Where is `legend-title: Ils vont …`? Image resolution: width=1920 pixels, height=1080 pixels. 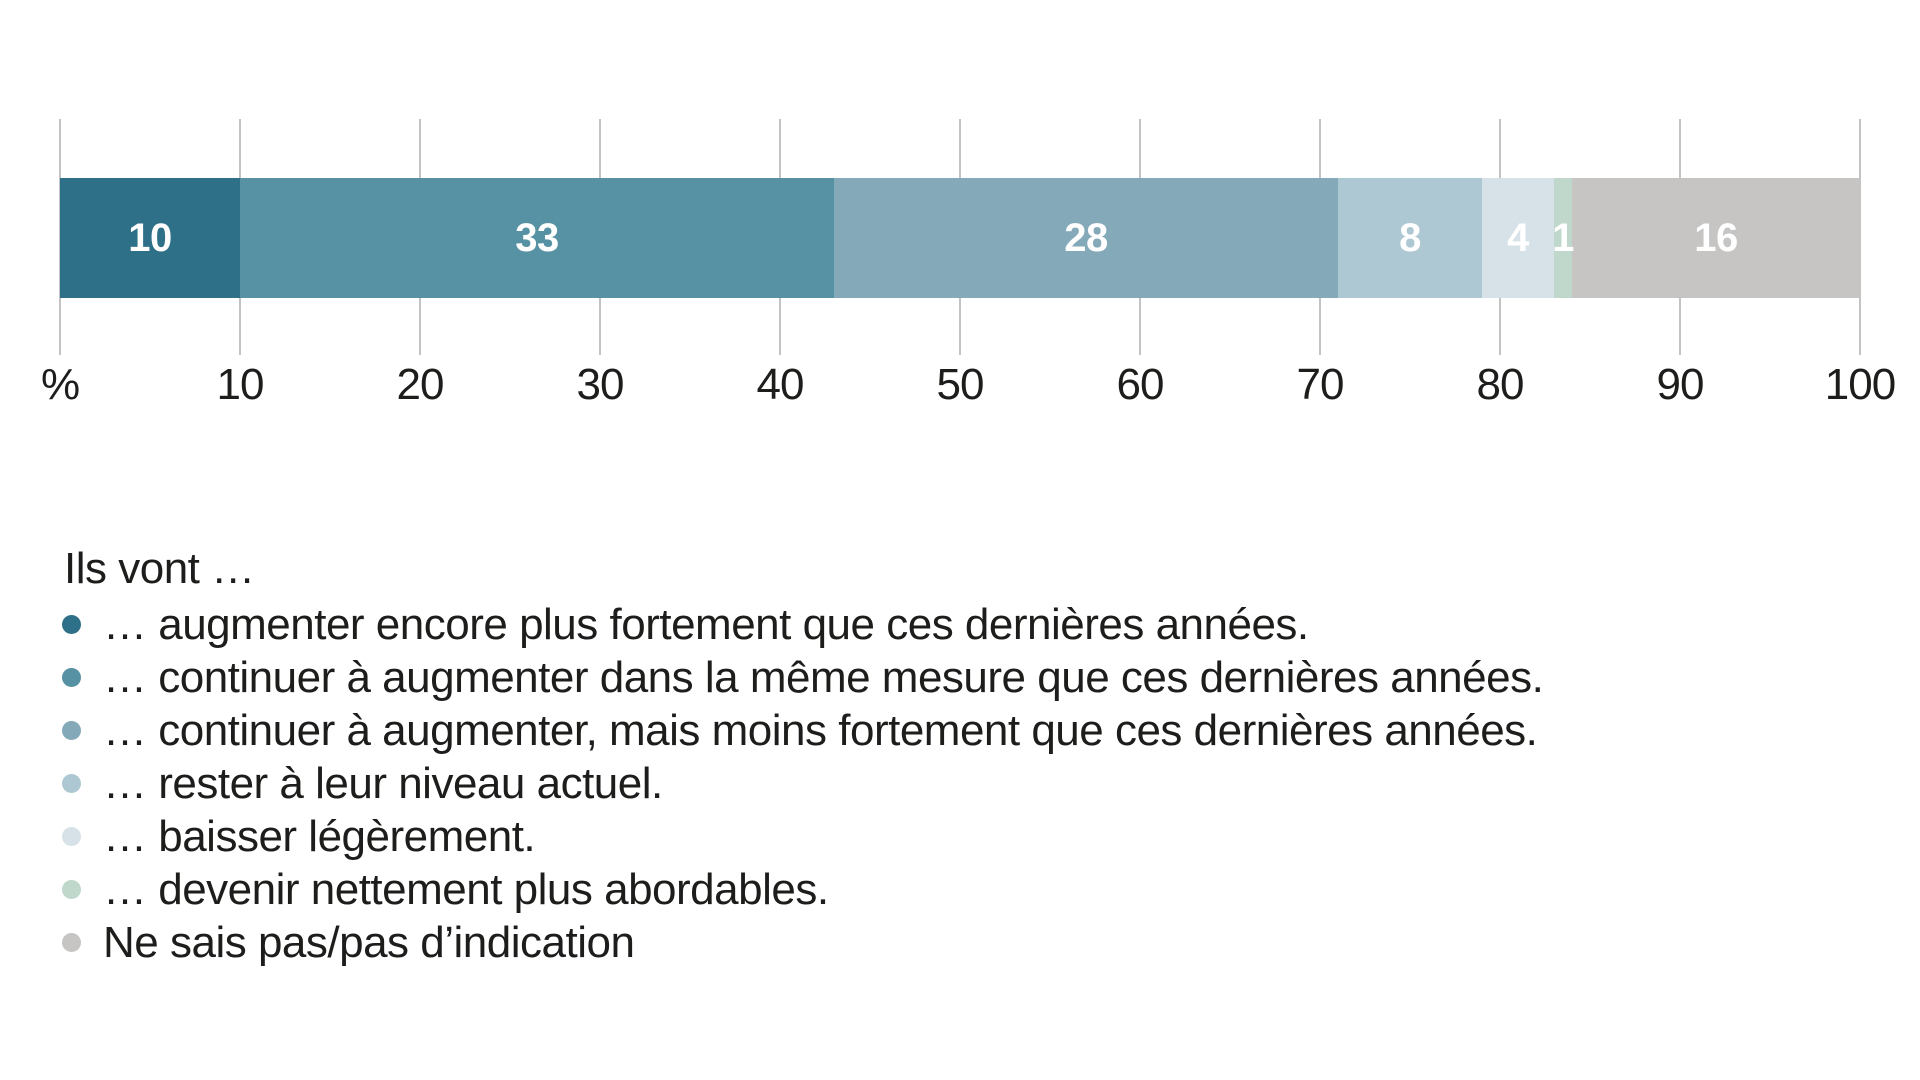
legend-title: Ils vont … is located at coordinates (159, 568).